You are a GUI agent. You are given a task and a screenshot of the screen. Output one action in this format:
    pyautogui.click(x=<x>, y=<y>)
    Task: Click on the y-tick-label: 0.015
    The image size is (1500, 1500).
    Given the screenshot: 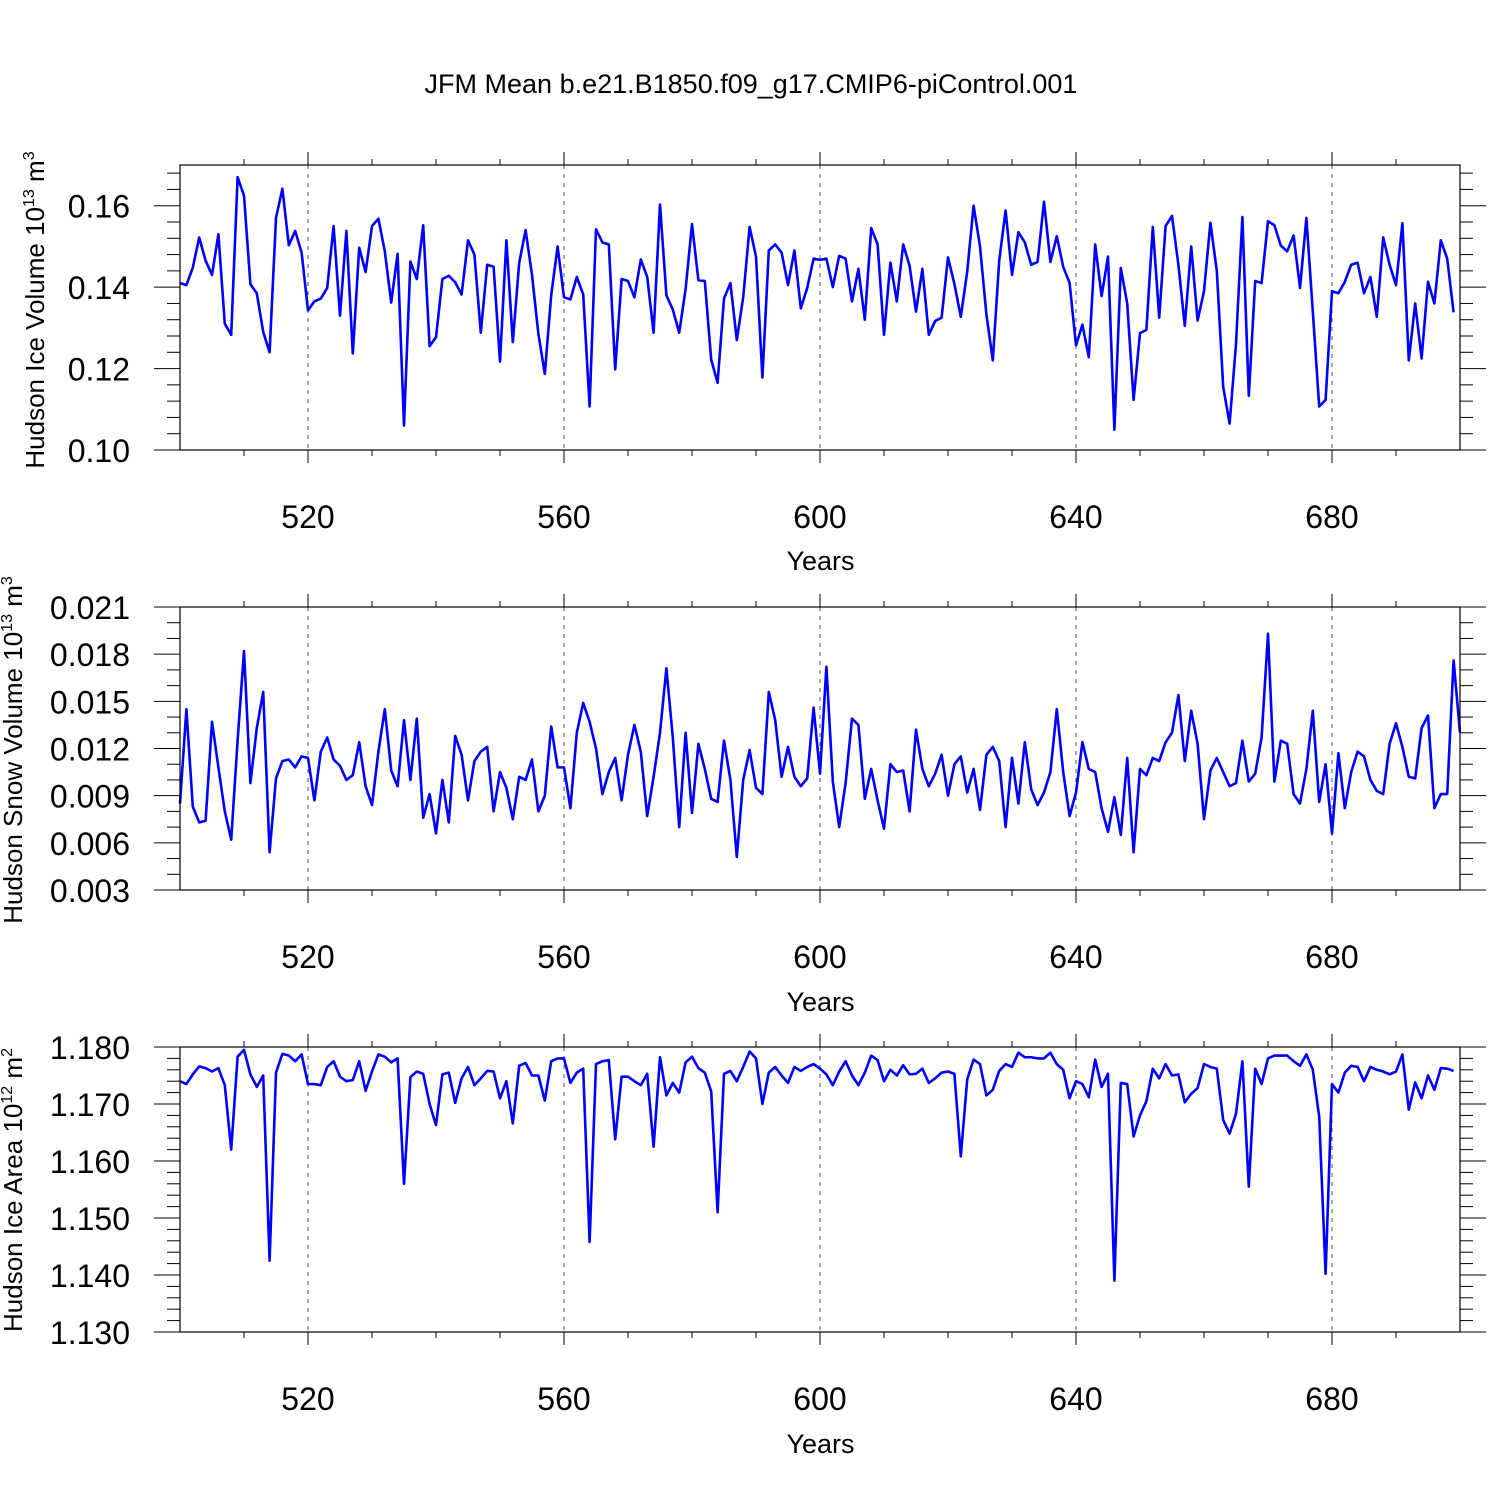 What is the action you would take?
    pyautogui.click(x=90, y=702)
    